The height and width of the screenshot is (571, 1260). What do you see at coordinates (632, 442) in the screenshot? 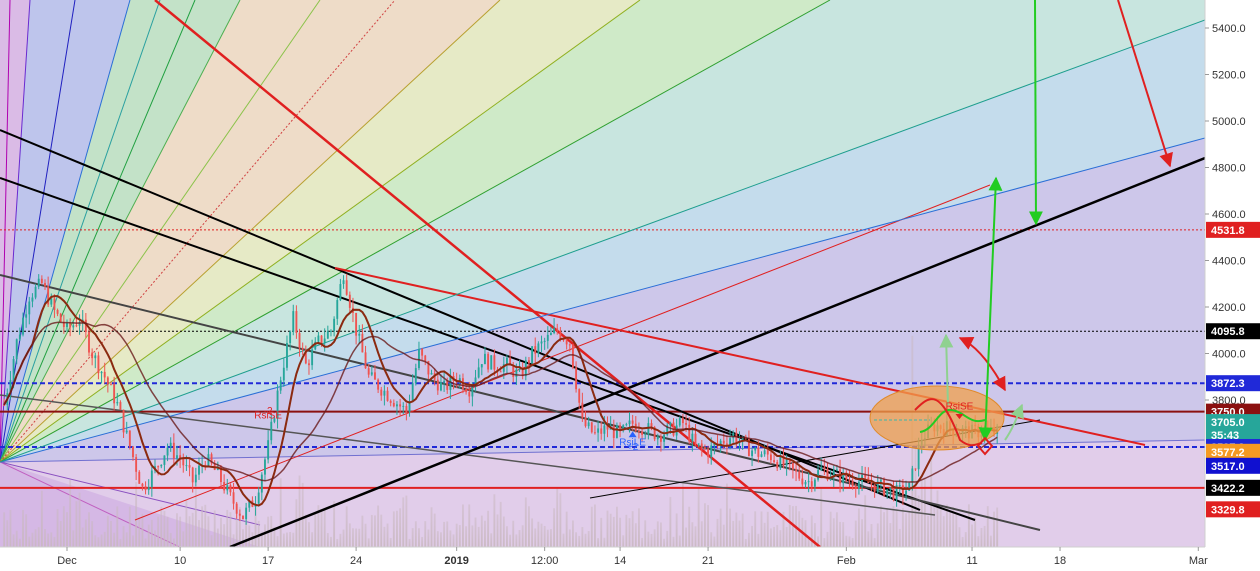
I see `signal-annotation: RsiLE` at bounding box center [632, 442].